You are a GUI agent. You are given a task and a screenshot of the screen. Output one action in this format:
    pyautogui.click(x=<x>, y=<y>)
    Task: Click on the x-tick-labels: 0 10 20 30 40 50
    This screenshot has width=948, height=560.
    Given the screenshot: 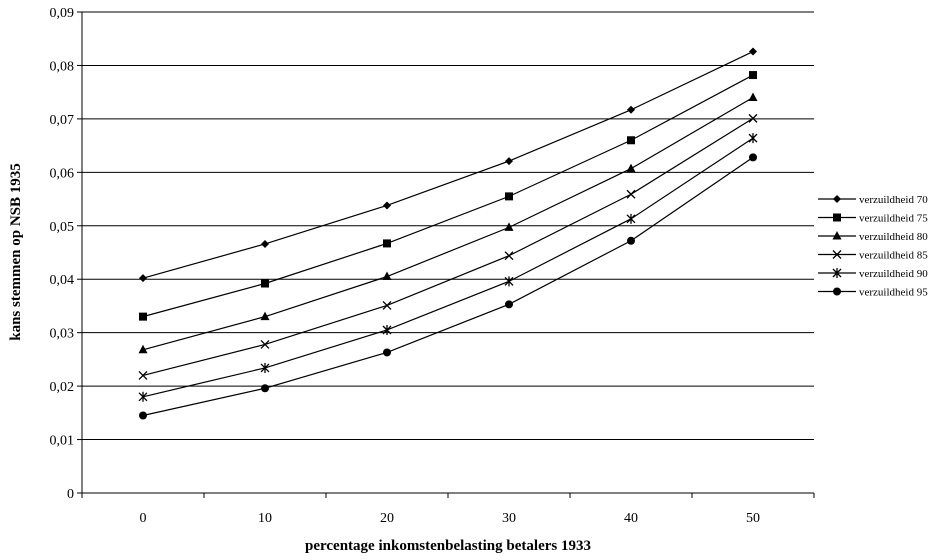 What is the action you would take?
    pyautogui.click(x=450, y=518)
    